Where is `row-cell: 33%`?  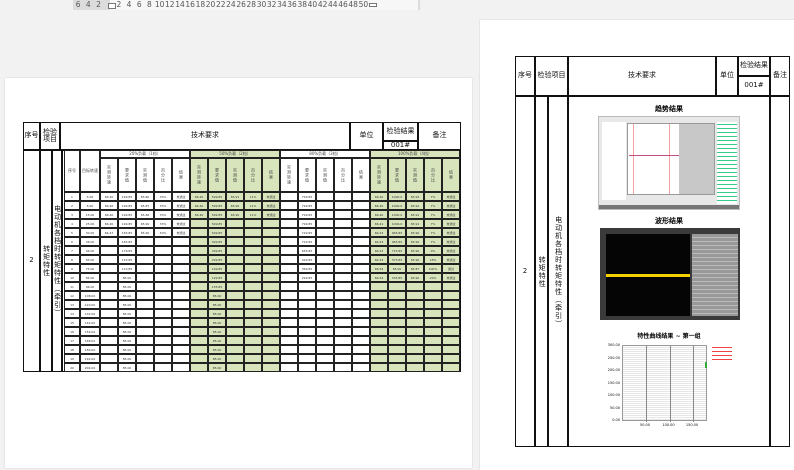
row-cell: 33% is located at coordinates (163, 205).